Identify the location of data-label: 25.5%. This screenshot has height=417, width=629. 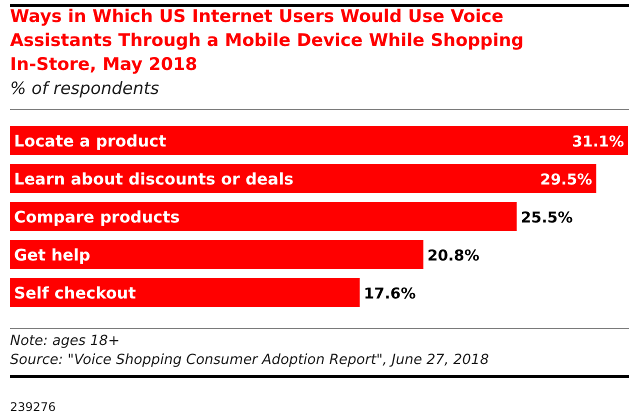
(546, 217).